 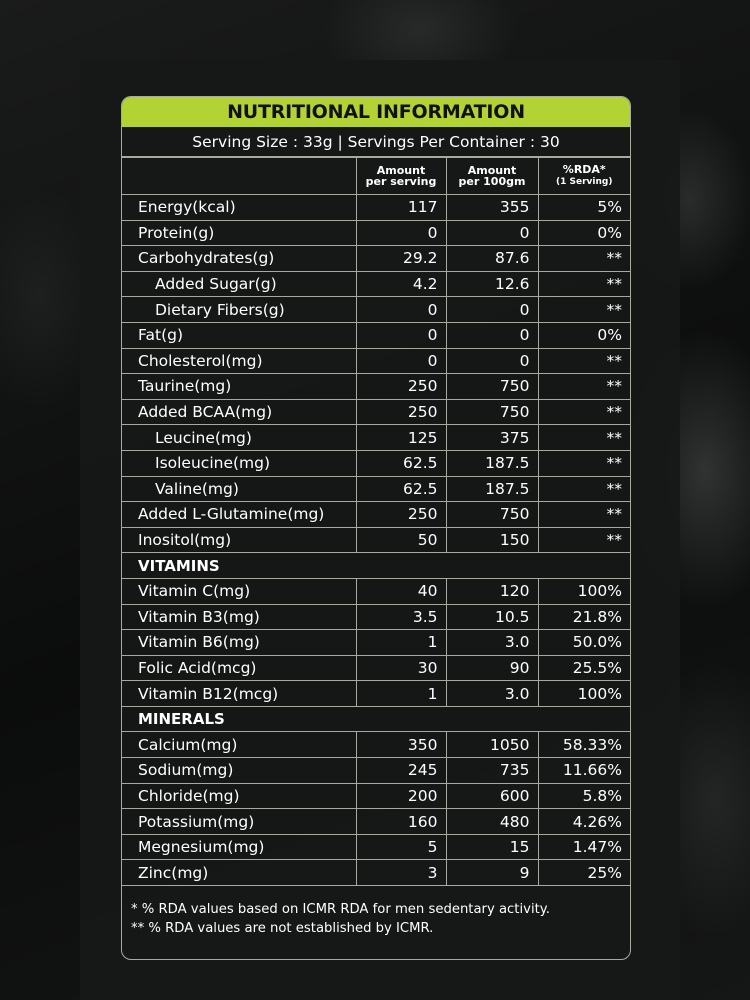 What do you see at coordinates (401, 284) in the screenshot?
I see `amount-per-serving: 4.2` at bounding box center [401, 284].